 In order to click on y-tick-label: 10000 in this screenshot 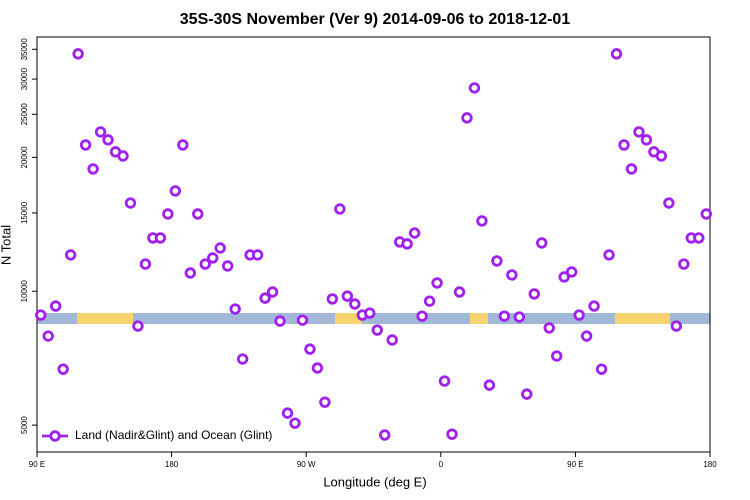, I will do `click(24, 291)`.